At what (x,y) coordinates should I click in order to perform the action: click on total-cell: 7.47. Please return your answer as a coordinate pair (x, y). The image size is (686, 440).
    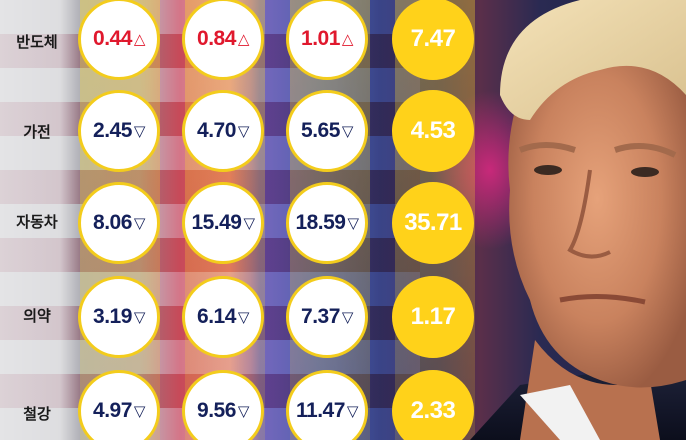
    Looking at the image, I should click on (433, 40).